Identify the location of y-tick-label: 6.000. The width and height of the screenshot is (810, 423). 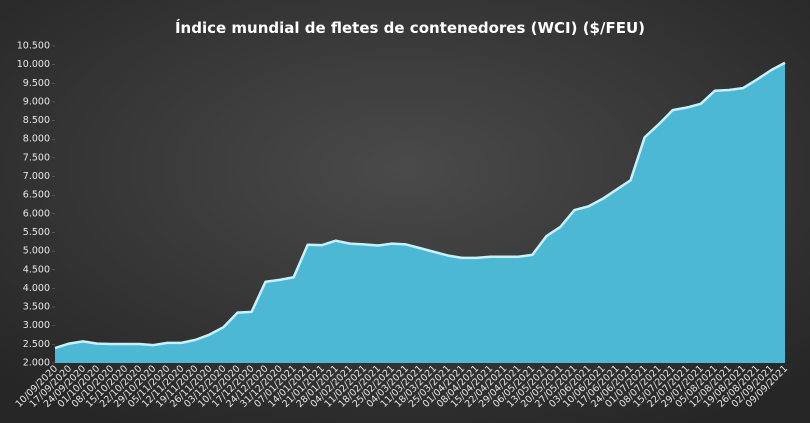
(36, 213).